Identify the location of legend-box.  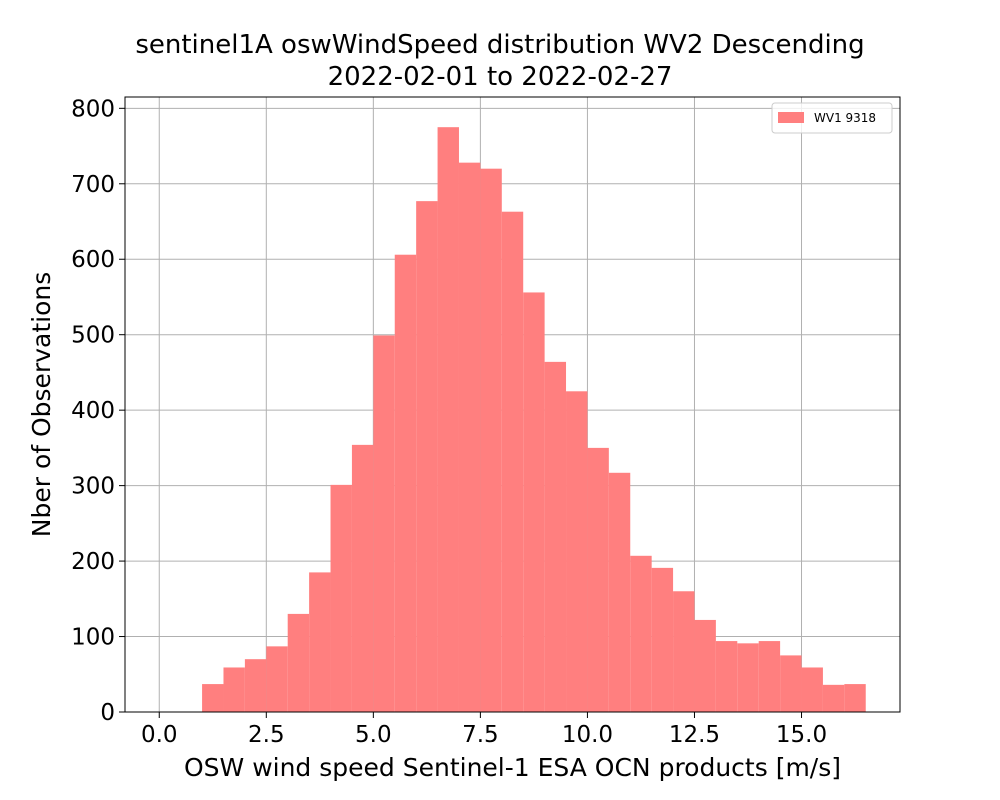
(832, 118).